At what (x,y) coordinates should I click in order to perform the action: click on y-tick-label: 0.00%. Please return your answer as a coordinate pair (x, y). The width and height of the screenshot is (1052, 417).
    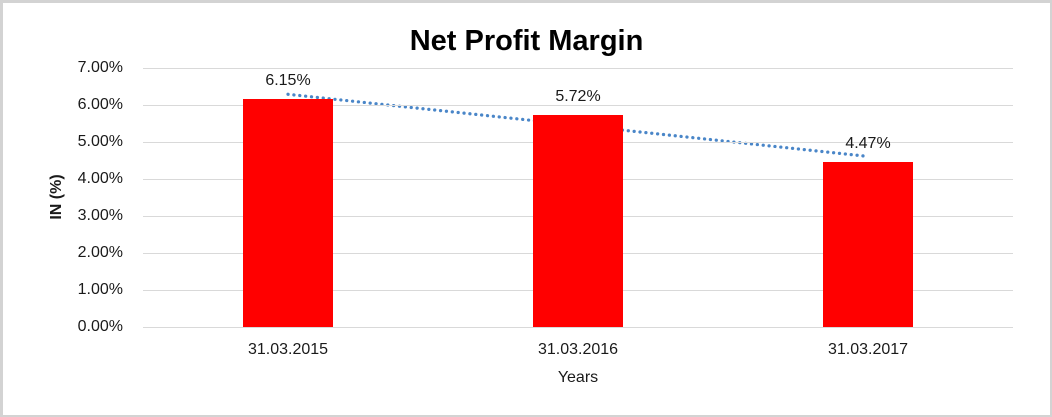
    Looking at the image, I should click on (100, 326).